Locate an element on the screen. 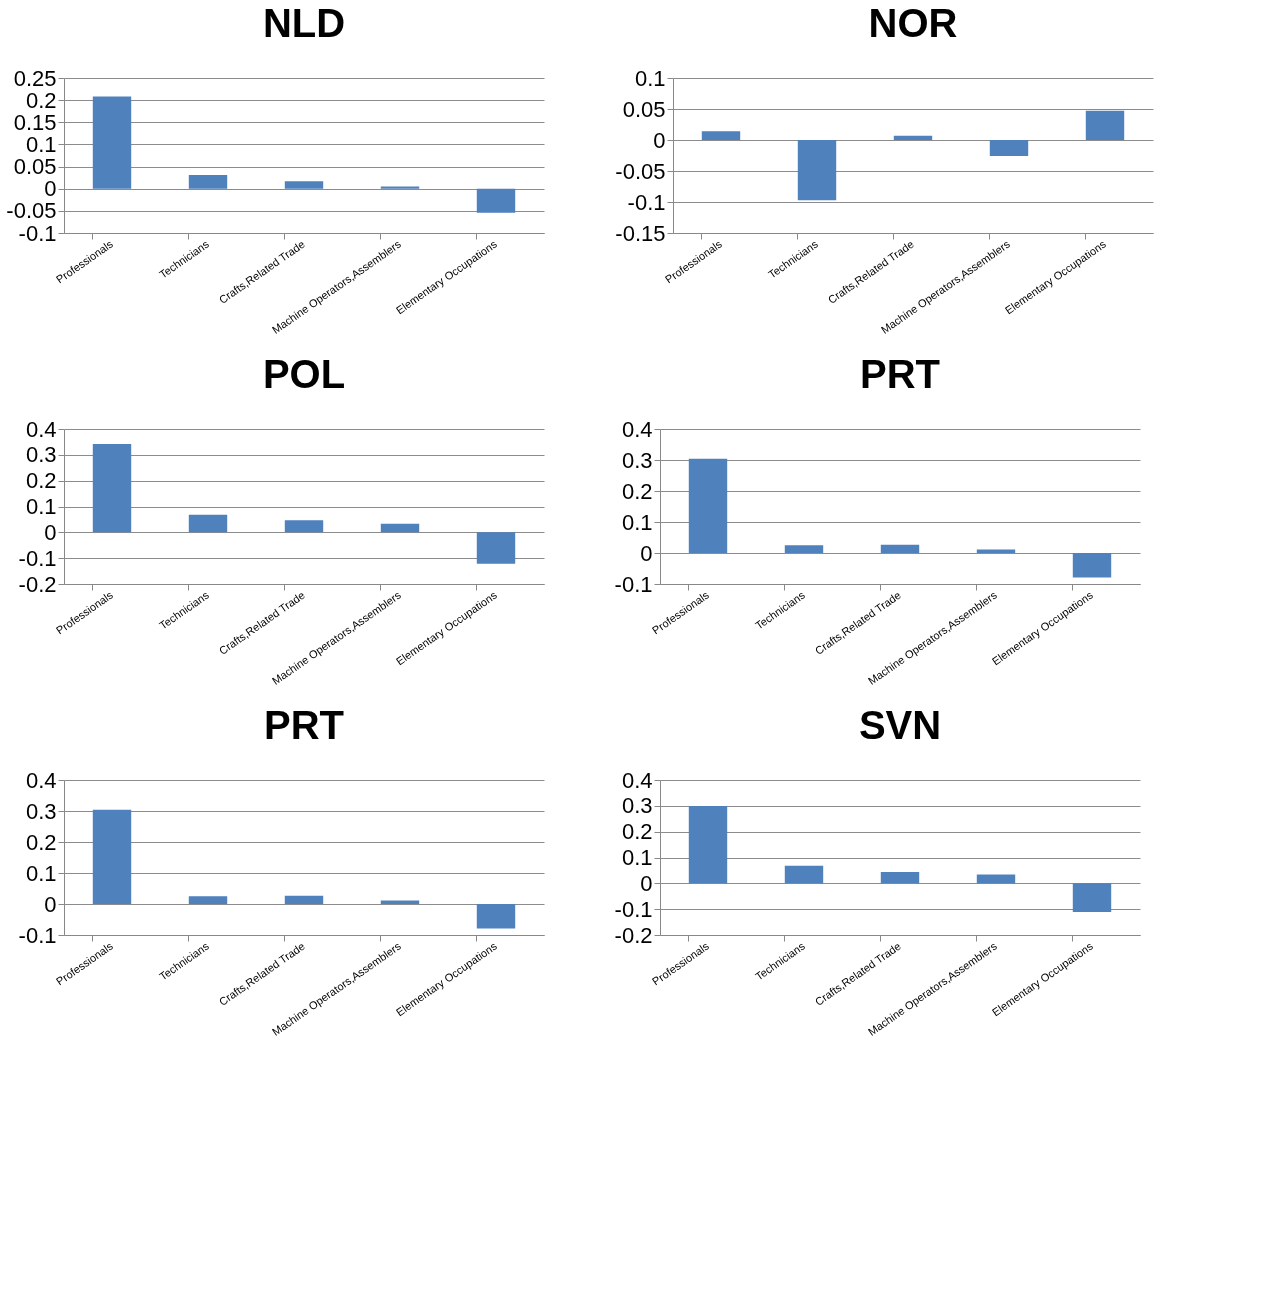 The width and height of the screenshot is (1267, 1291). y-tick-label: -0.15 is located at coordinates (640, 233).